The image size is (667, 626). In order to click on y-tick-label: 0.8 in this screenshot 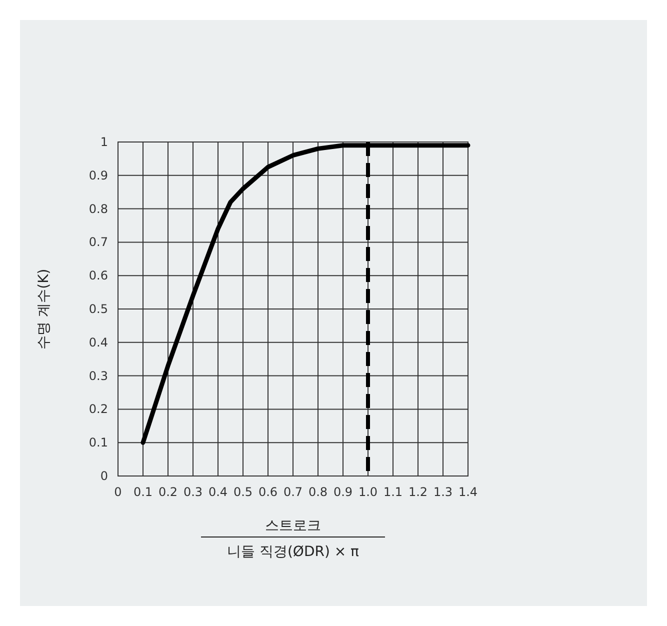, I will do `click(98, 209)`.